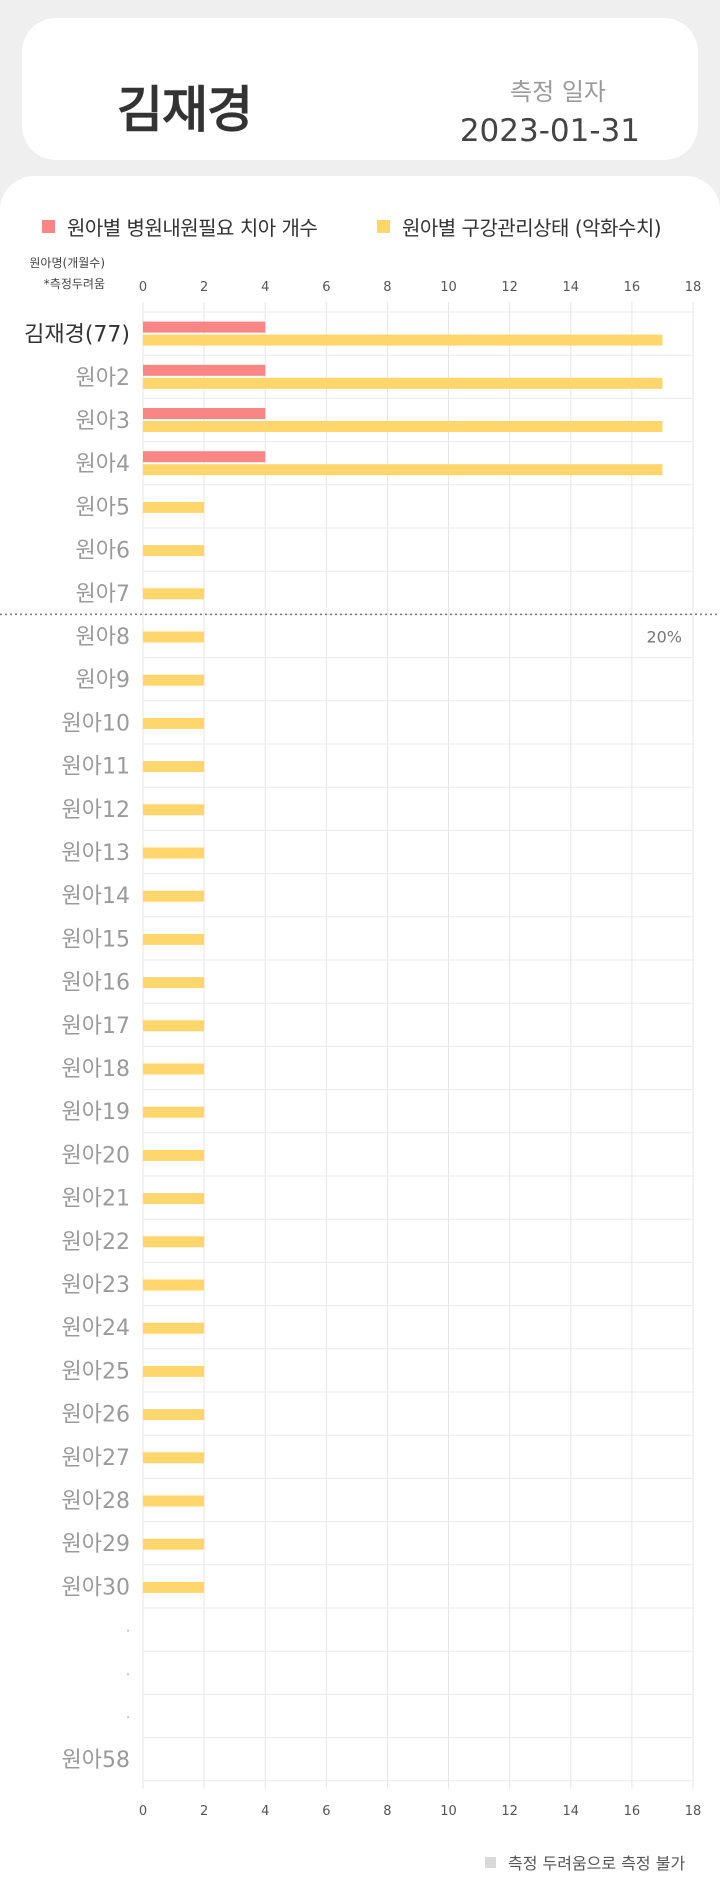 The height and width of the screenshot is (1902, 720). What do you see at coordinates (265, 287) in the screenshot?
I see `x-tick-top-2: 4` at bounding box center [265, 287].